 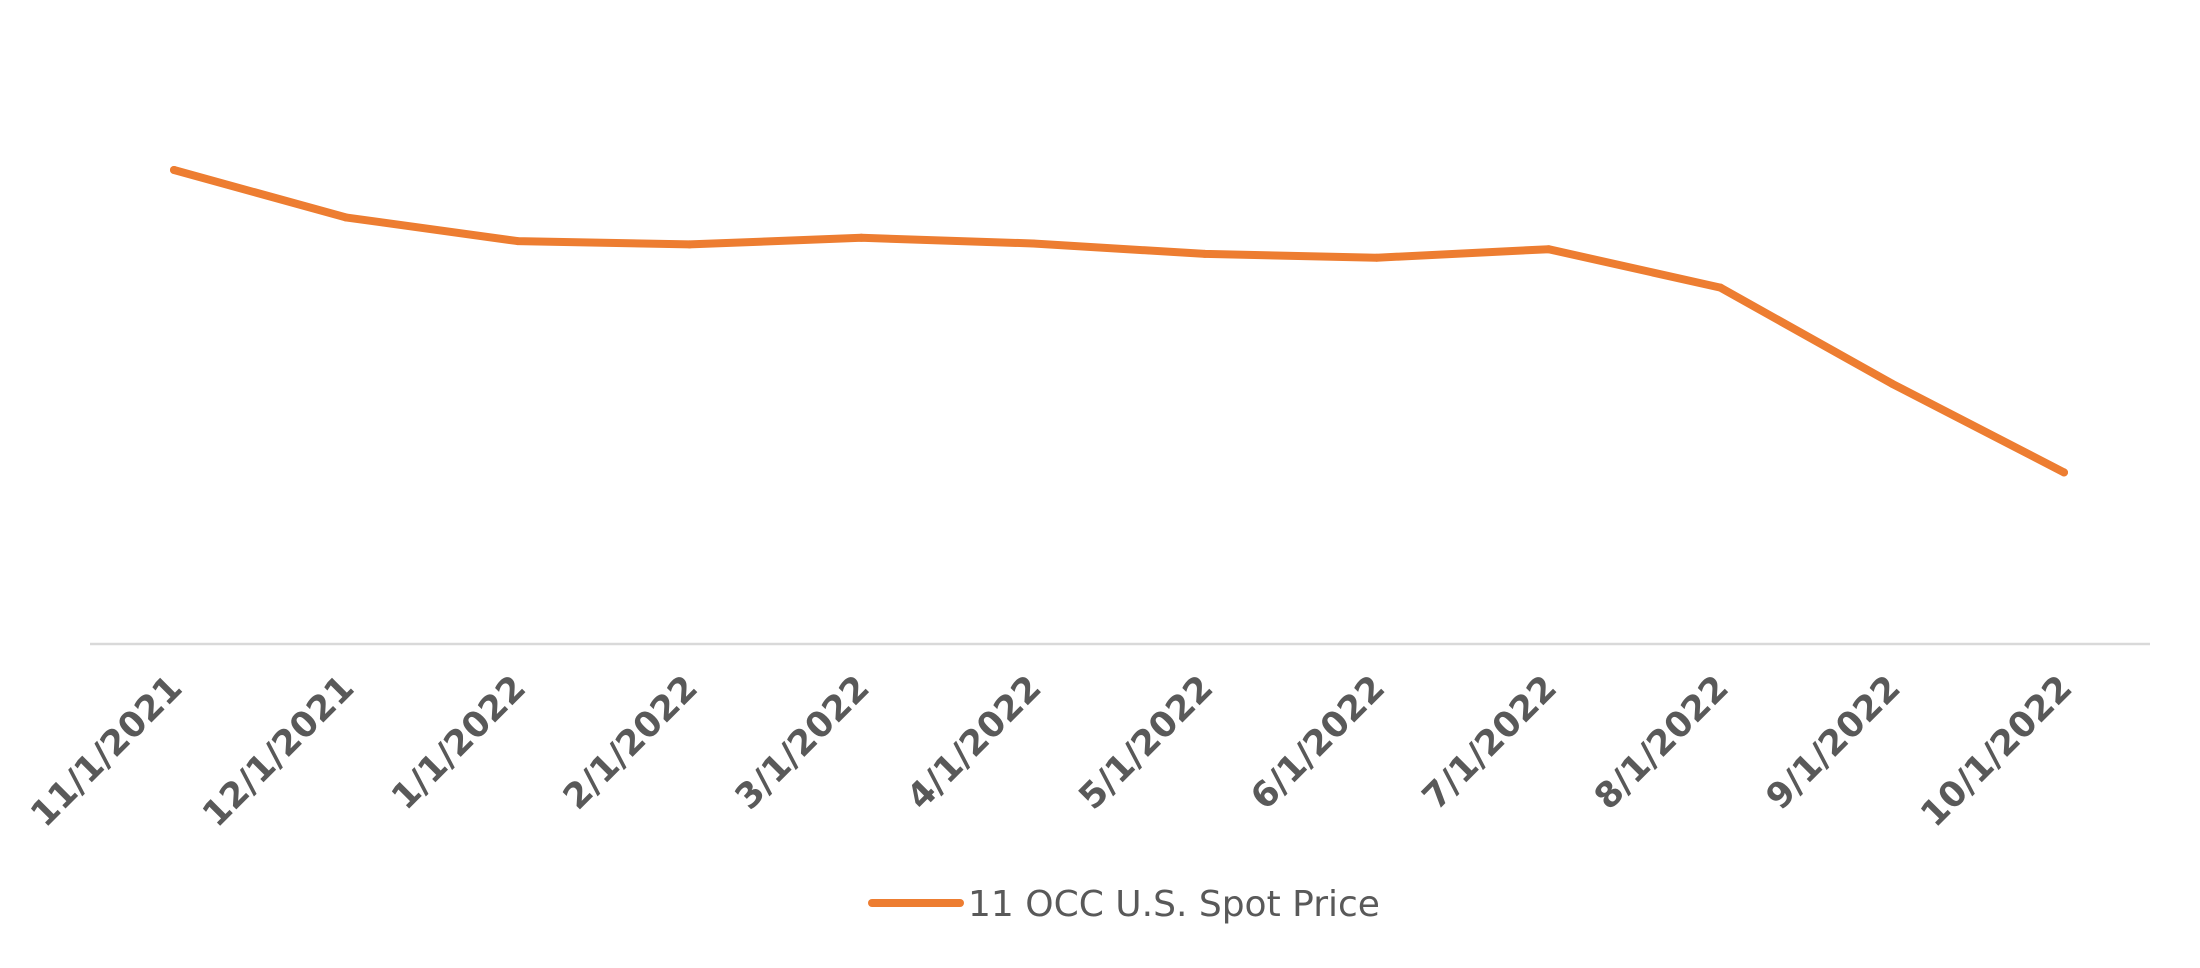 What do you see at coordinates (1996, 751) in the screenshot?
I see `x-tick-label: 10/1/2022` at bounding box center [1996, 751].